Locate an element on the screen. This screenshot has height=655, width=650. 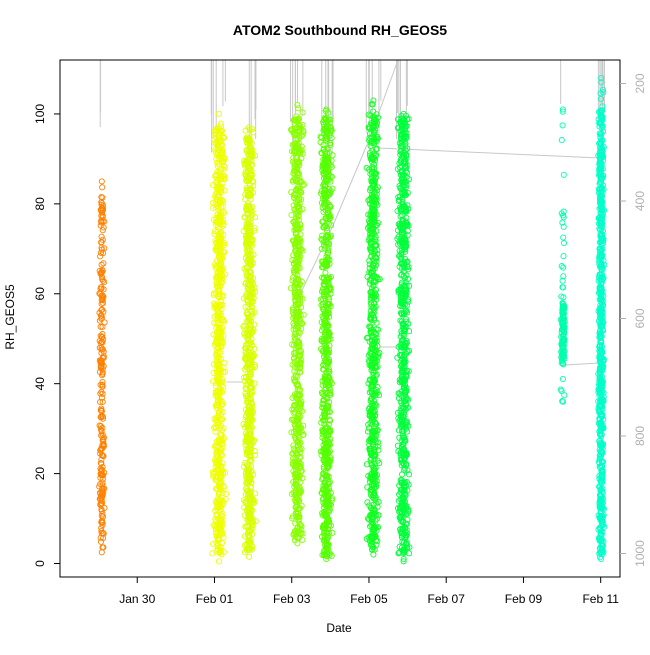
x-axis-label: Date is located at coordinates (339, 628).